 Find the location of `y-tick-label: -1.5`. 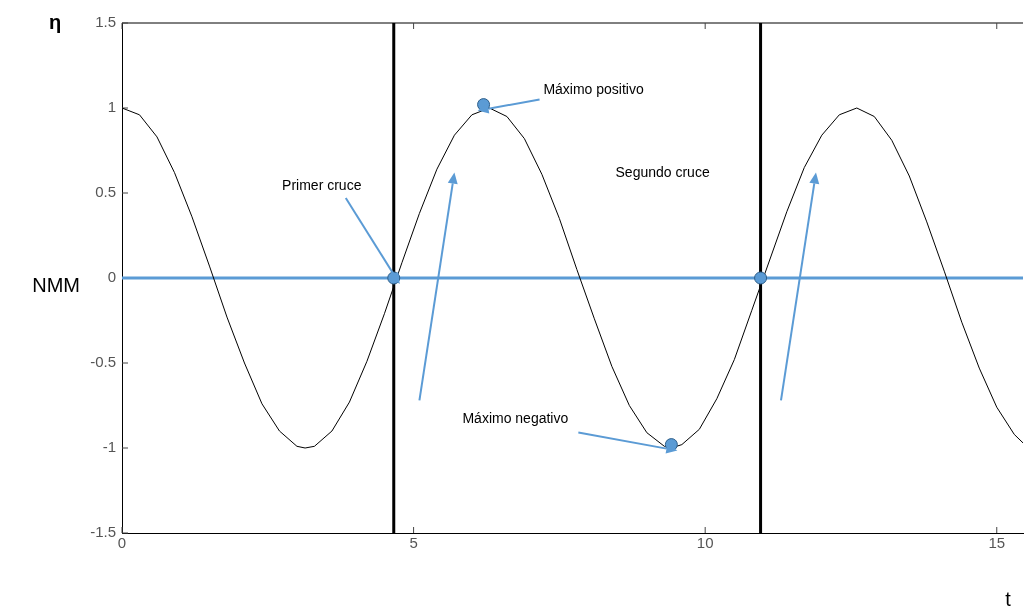

y-tick-label: -1.5 is located at coordinates (103, 532).